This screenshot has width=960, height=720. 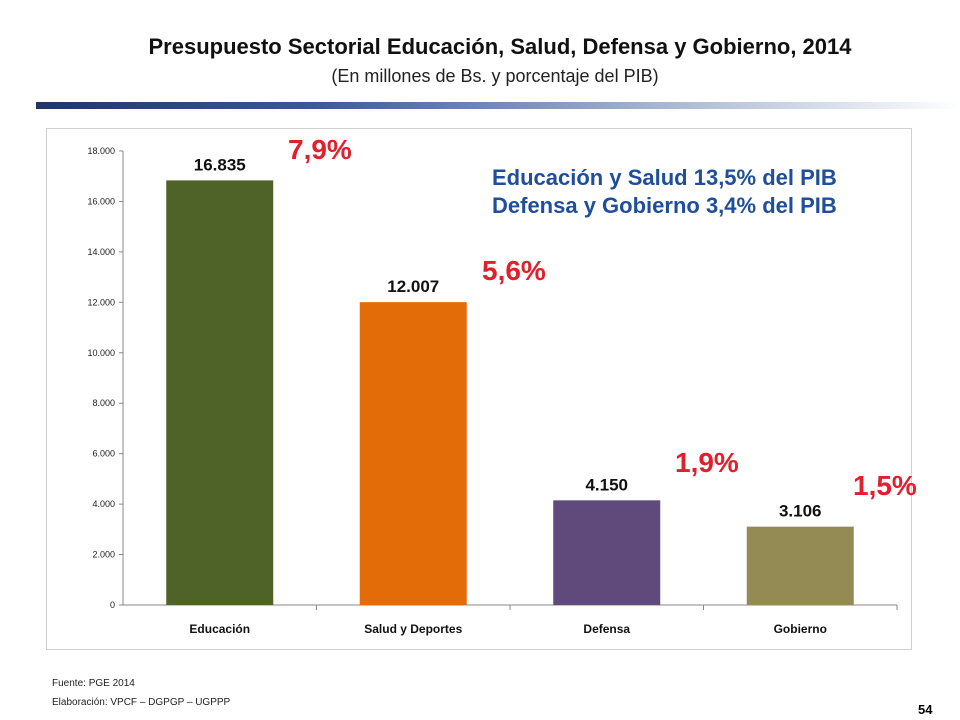 What do you see at coordinates (514, 270) in the screenshot?
I see `pct-label-salud: 5,6%` at bounding box center [514, 270].